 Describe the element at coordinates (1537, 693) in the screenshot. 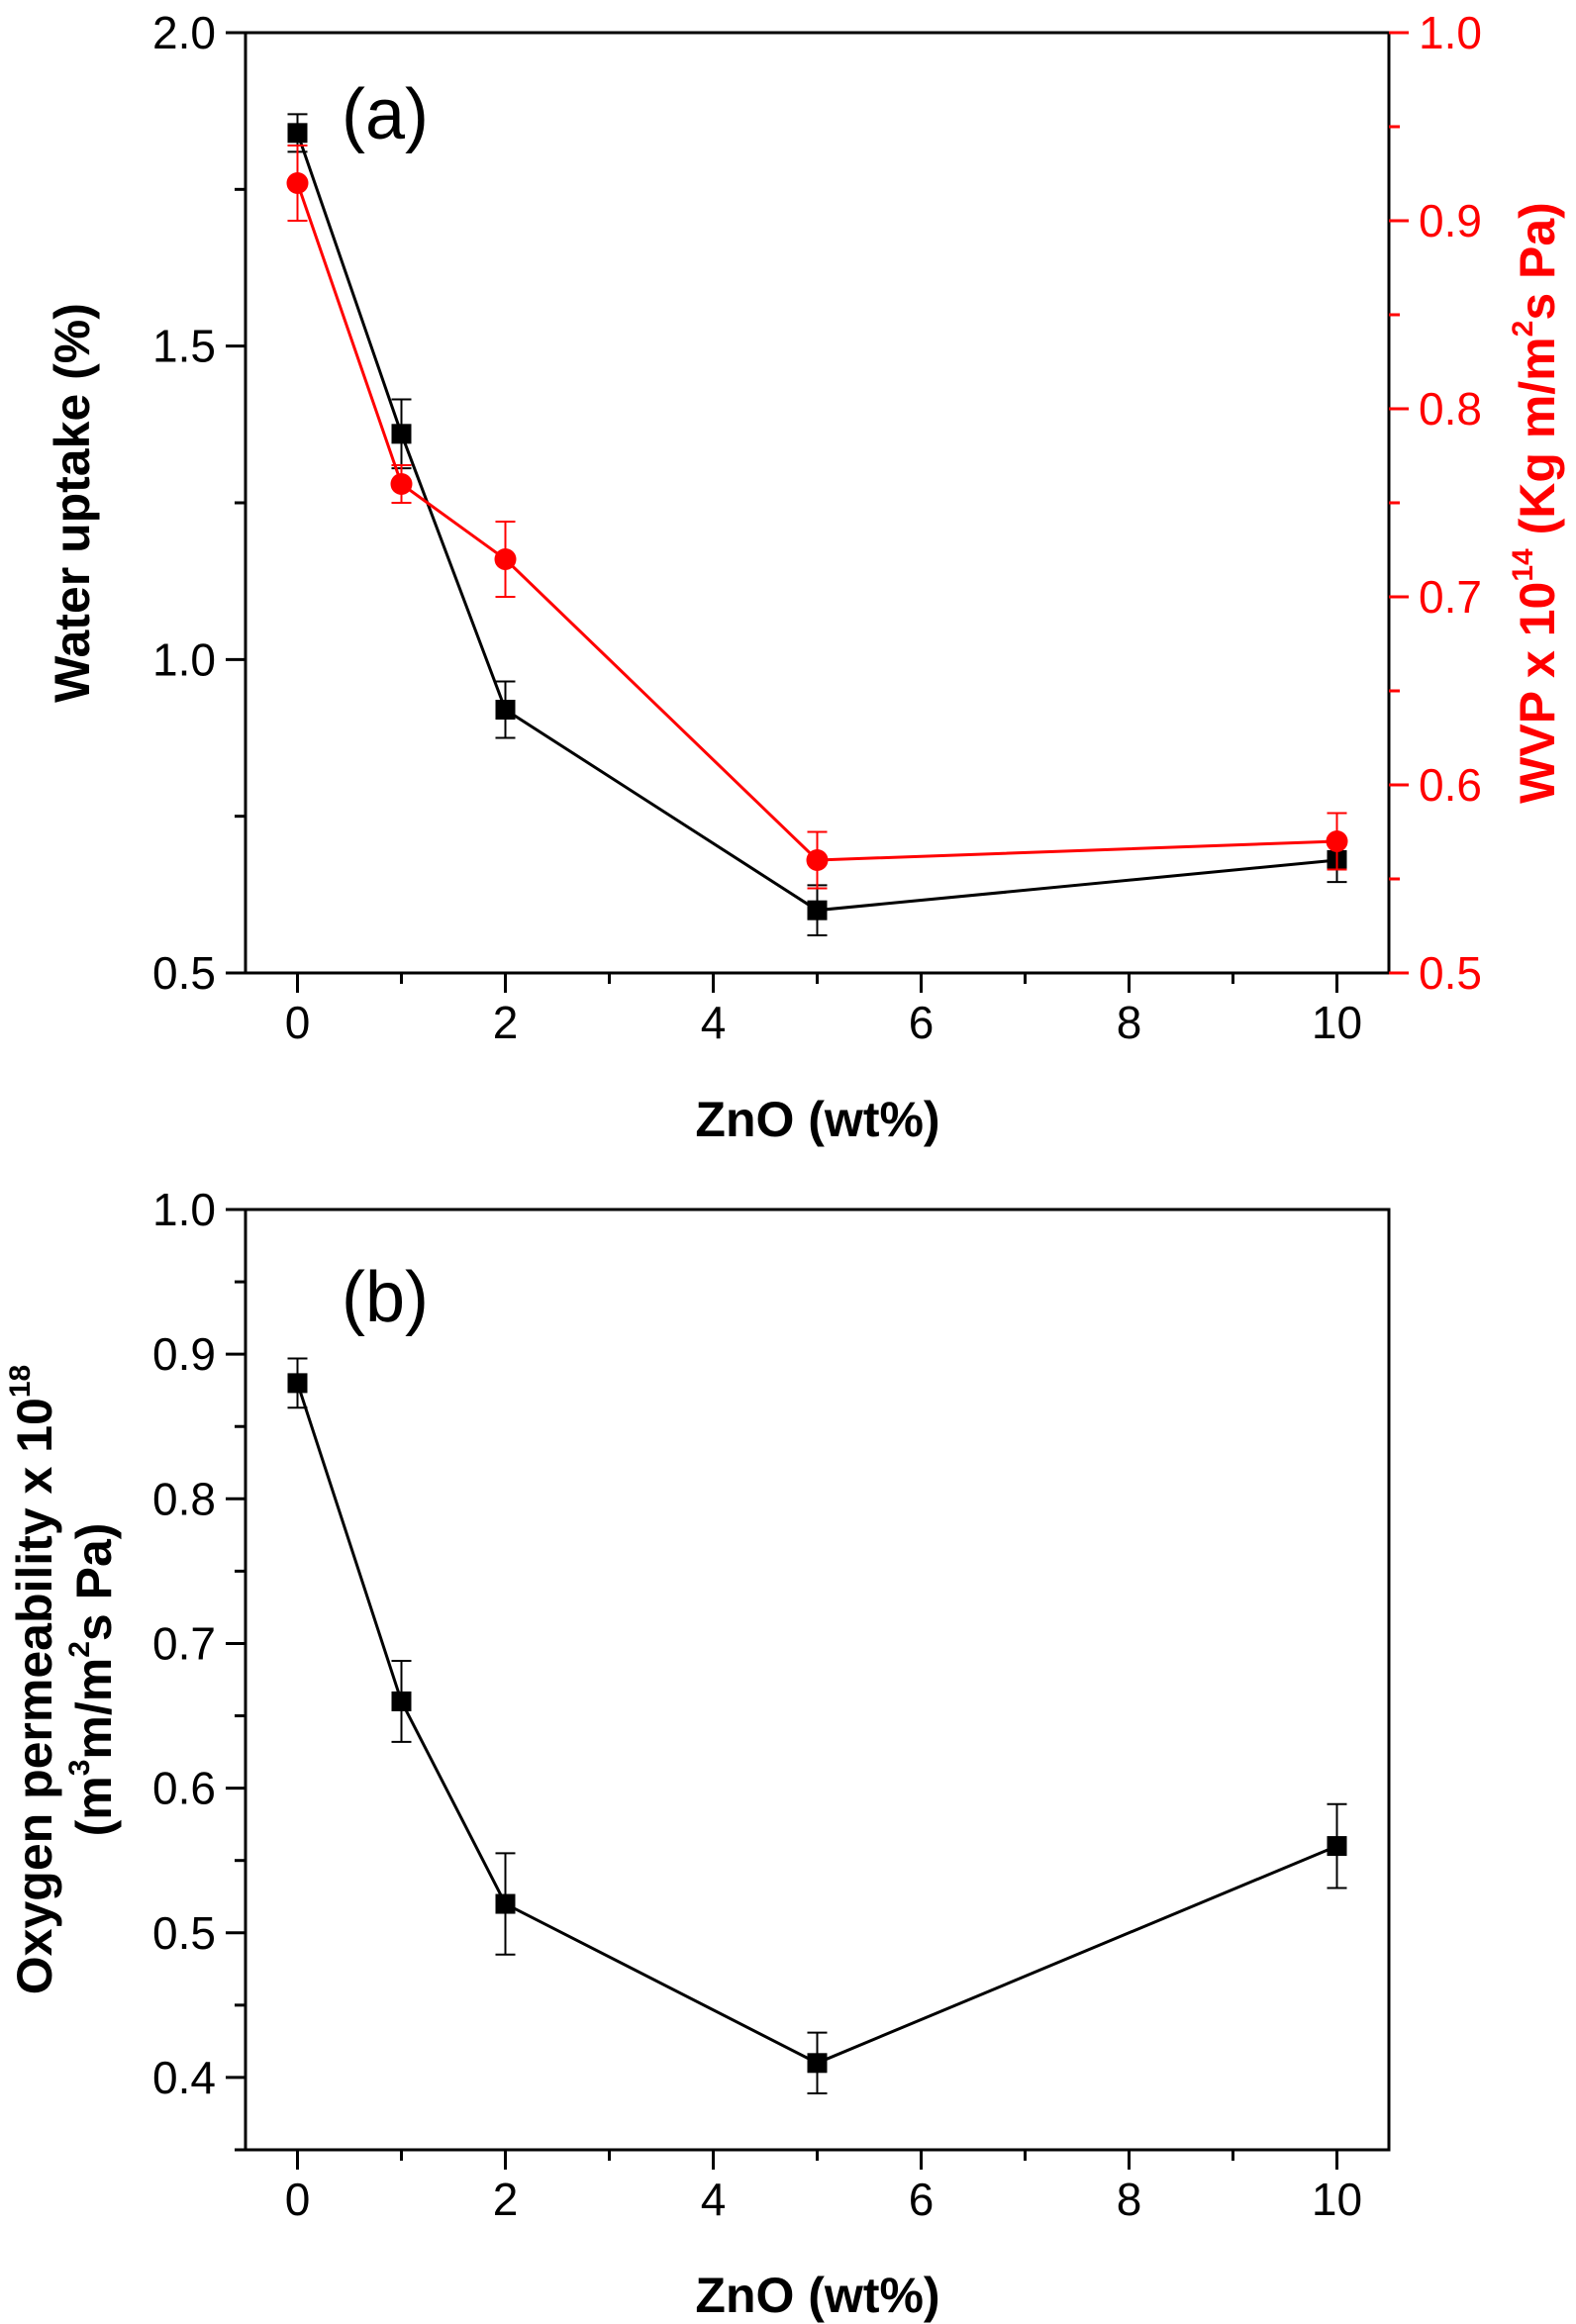

I see `y2-title-pre: WVP x 10` at that location.